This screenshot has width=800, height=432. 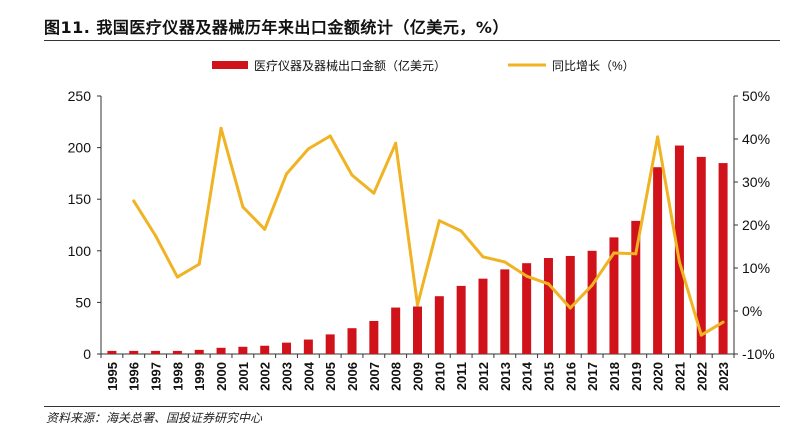 I want to click on growth-point-1996, so click(x=134, y=201).